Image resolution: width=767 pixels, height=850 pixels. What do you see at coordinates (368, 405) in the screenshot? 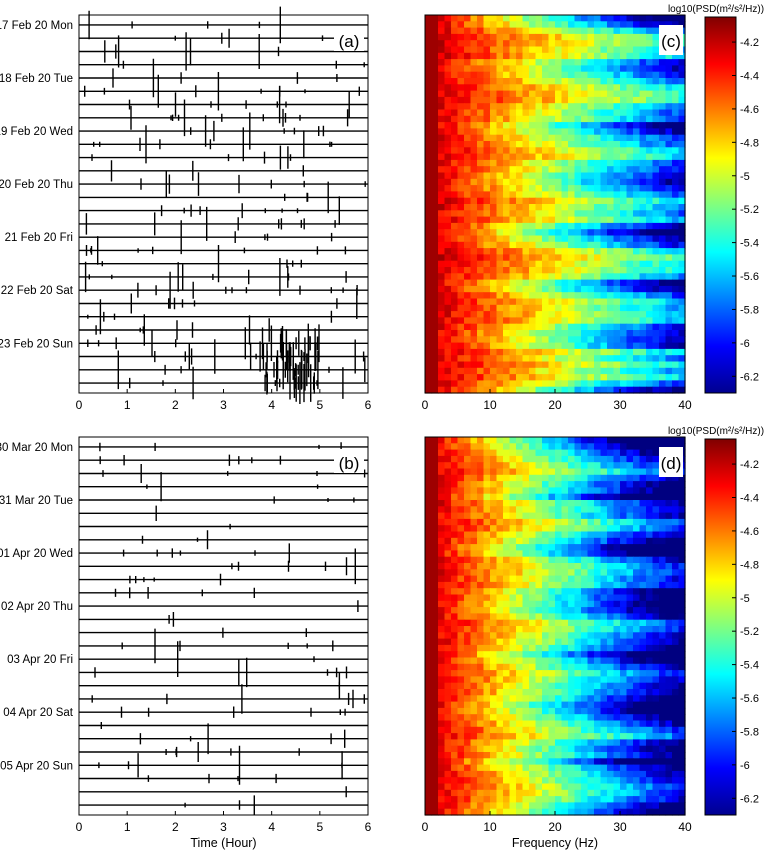
I see `x-tick-label: 6` at bounding box center [368, 405].